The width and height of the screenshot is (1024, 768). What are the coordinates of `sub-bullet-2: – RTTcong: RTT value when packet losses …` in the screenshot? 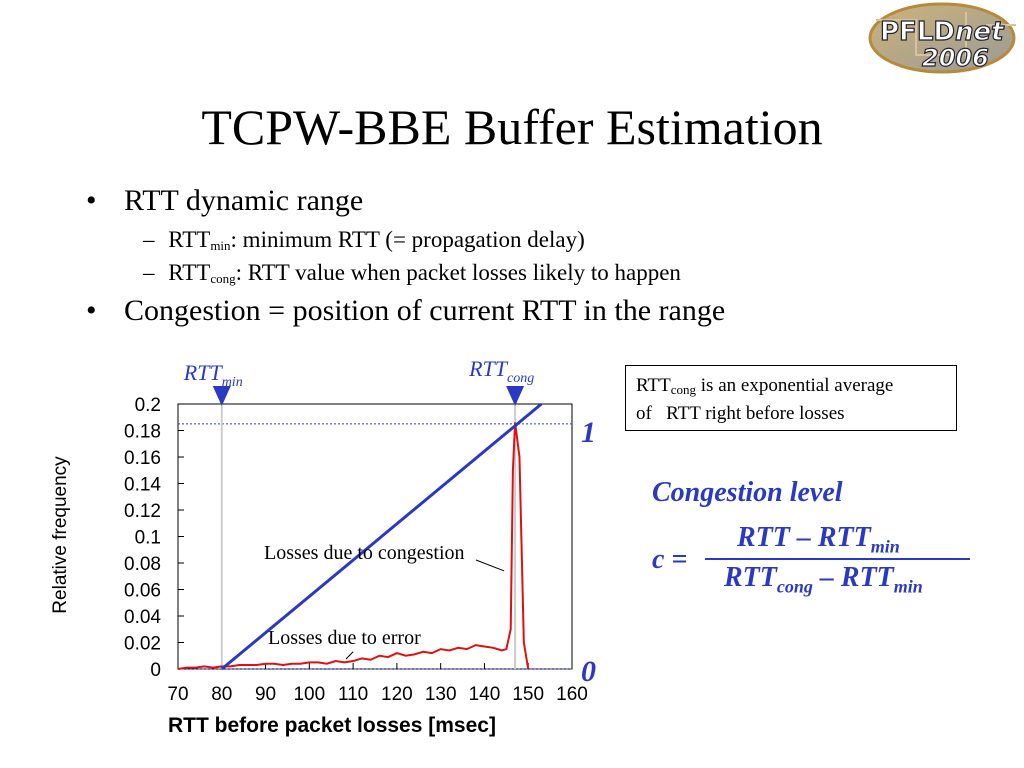 It's located at (412, 273).